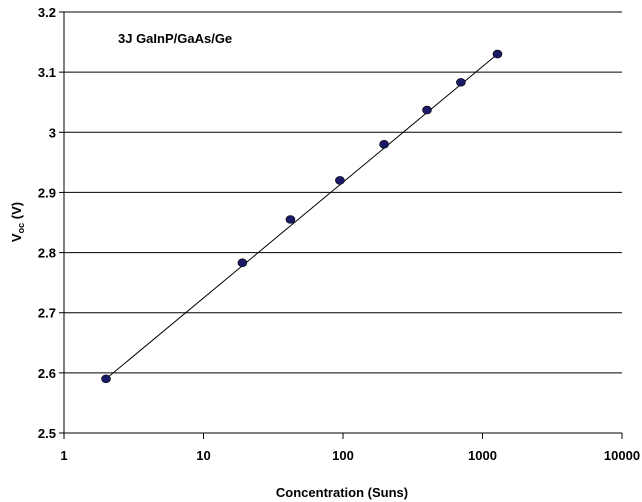 The width and height of the screenshot is (642, 502). What do you see at coordinates (622, 455) in the screenshot?
I see `x-tick-label-4: 10000` at bounding box center [622, 455].